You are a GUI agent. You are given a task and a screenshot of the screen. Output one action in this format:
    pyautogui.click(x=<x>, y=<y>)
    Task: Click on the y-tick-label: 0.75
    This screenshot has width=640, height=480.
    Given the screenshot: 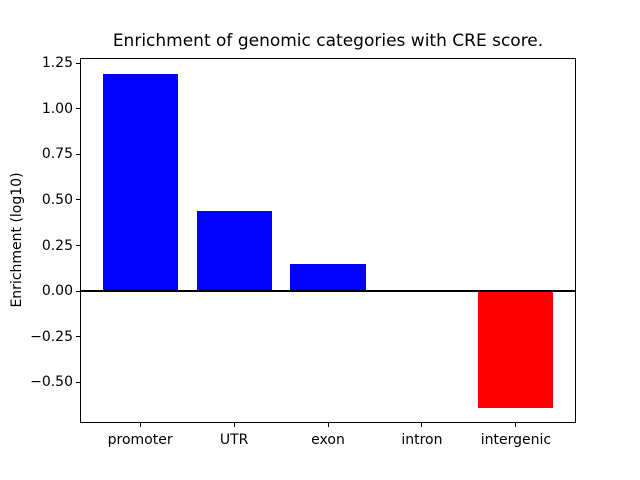 What is the action you would take?
    pyautogui.click(x=57, y=154)
    